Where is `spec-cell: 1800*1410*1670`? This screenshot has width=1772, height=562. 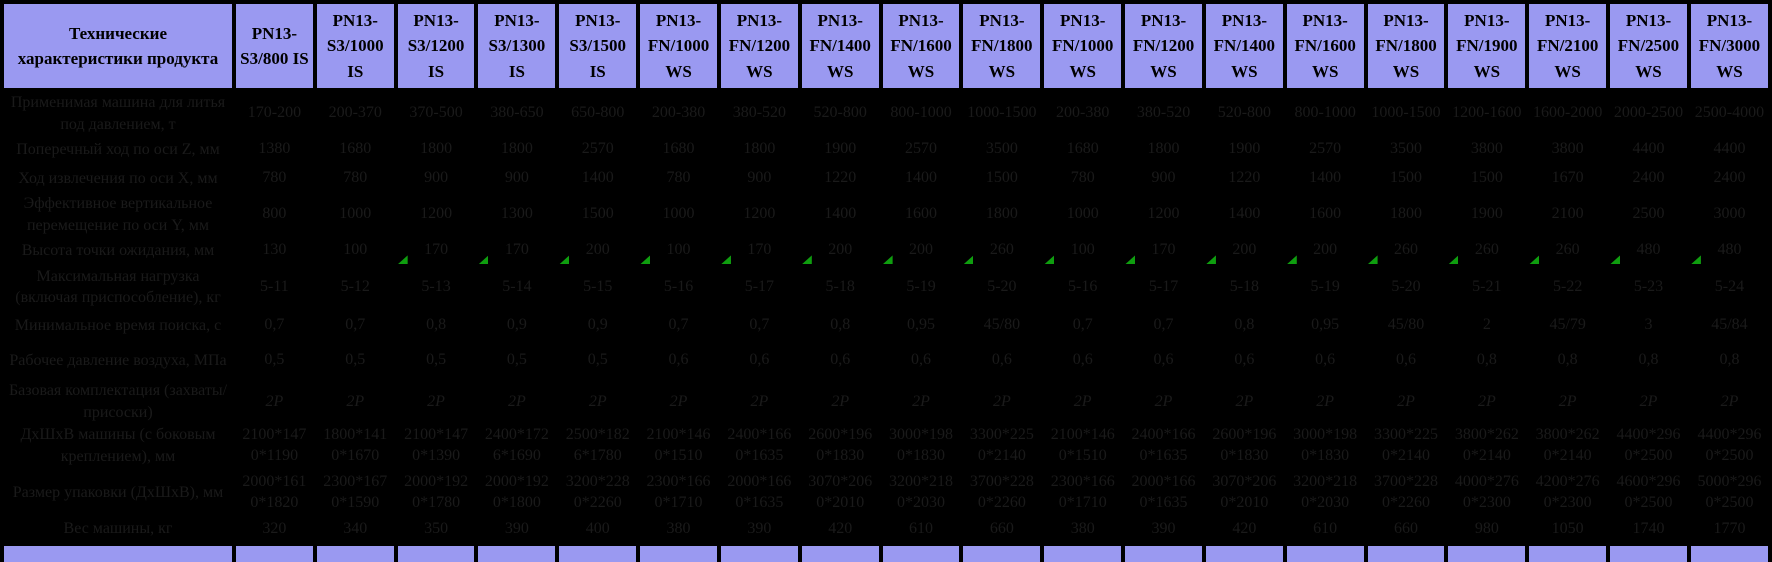
spec-cell: 1800*1410*1670 is located at coordinates (355, 446).